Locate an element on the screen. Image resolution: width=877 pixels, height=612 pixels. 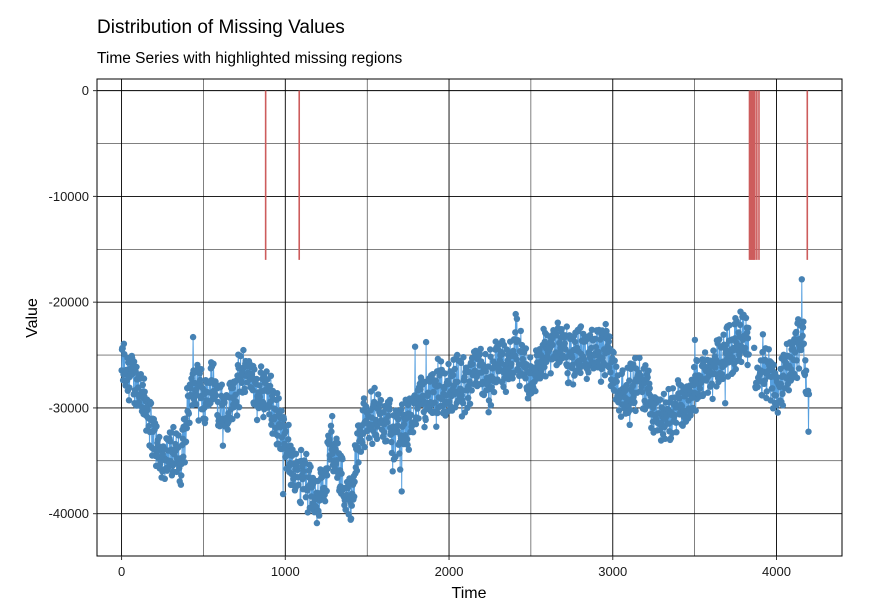
y-tick-label: -10000 is located at coordinates (69, 196).